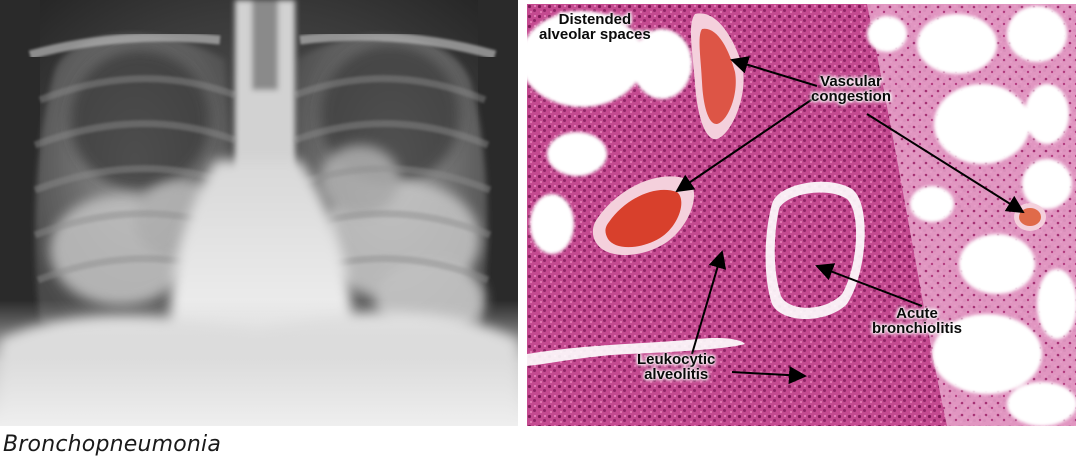 The width and height of the screenshot is (1081, 468). I want to click on label-line-2: congestion, so click(851, 96).